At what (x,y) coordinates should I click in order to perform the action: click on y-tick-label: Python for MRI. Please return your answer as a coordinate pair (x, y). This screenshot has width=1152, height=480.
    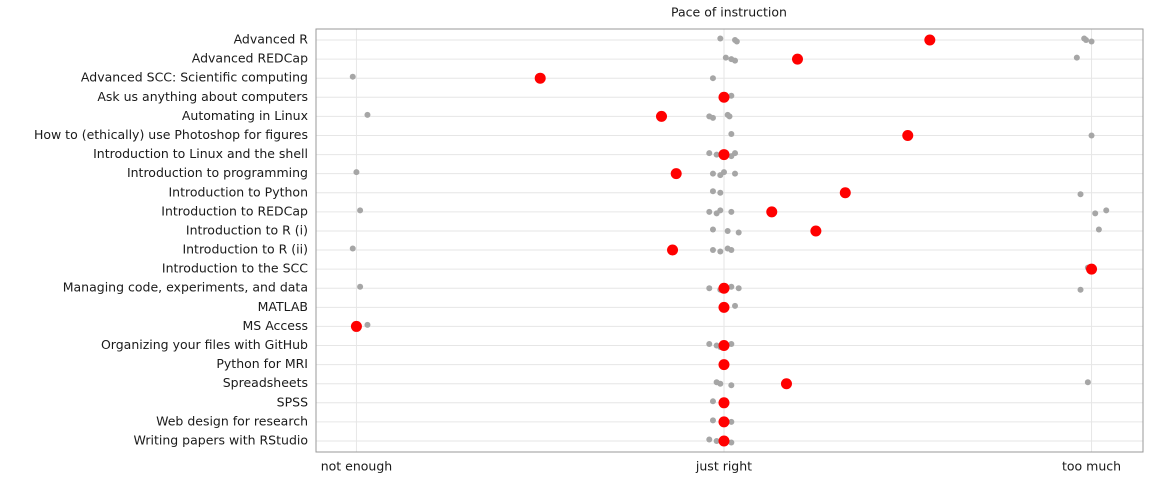
    Looking at the image, I should click on (262, 363).